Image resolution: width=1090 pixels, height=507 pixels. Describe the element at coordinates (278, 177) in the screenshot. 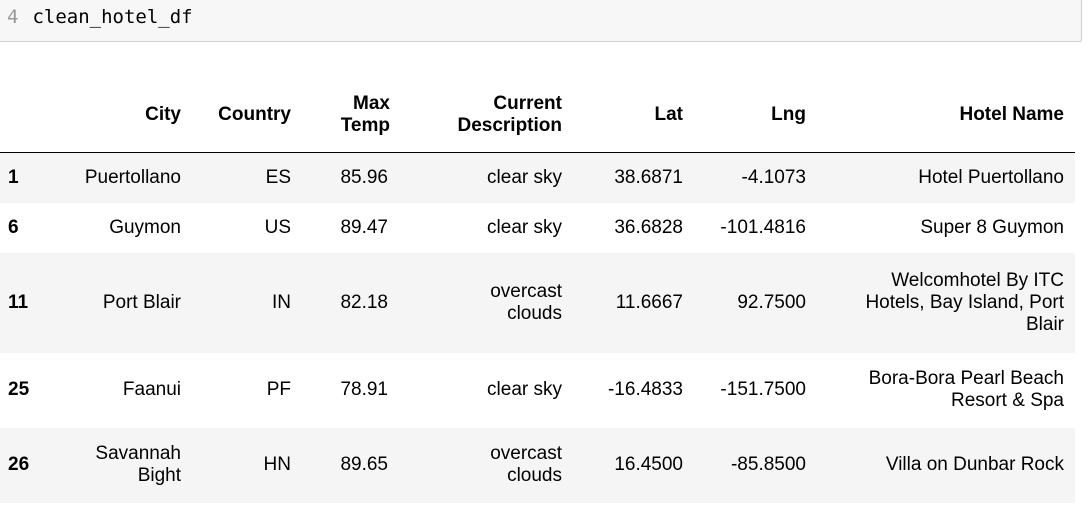

I see `cell-country: ES` at that location.